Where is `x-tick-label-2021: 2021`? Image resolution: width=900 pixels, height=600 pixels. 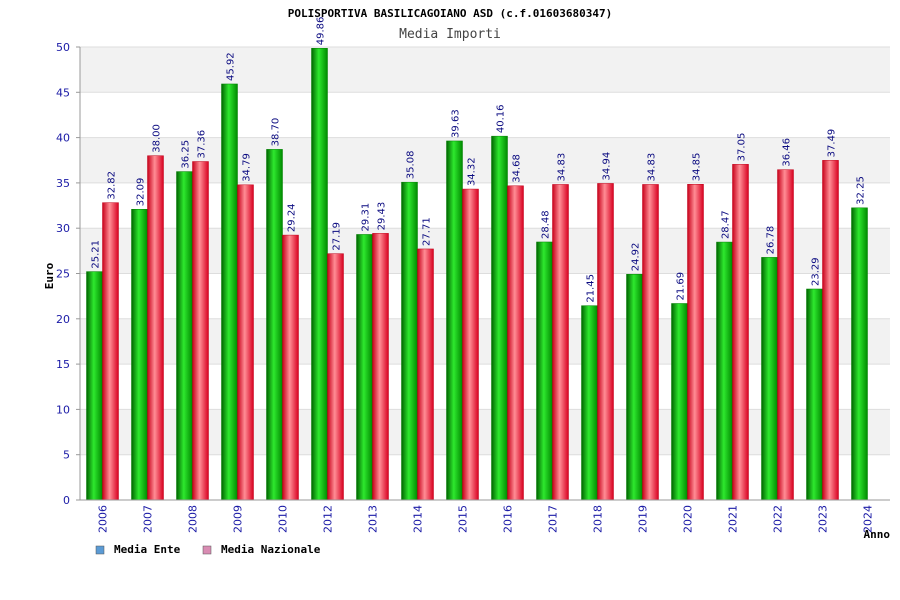
x-tick-label-2021: 2021 is located at coordinates (733, 519).